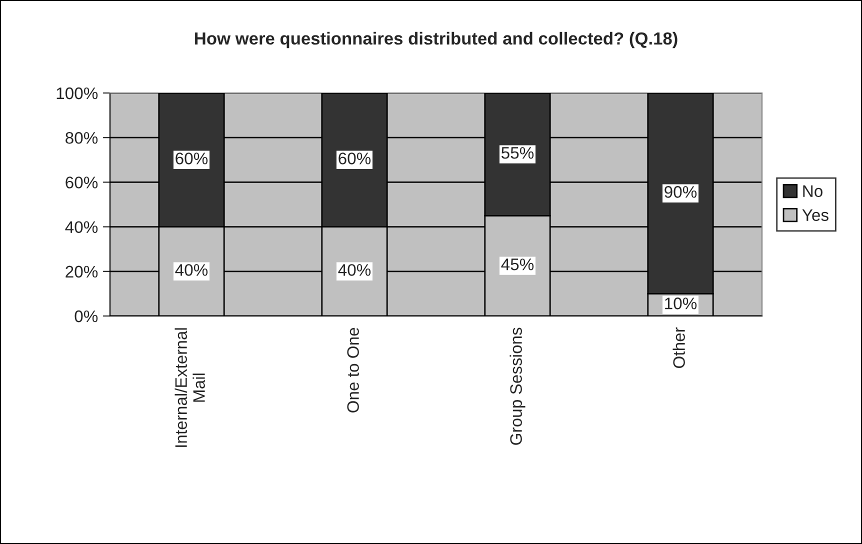 The width and height of the screenshot is (862, 544). What do you see at coordinates (681, 304) in the screenshot?
I see `data-label: 10%` at bounding box center [681, 304].